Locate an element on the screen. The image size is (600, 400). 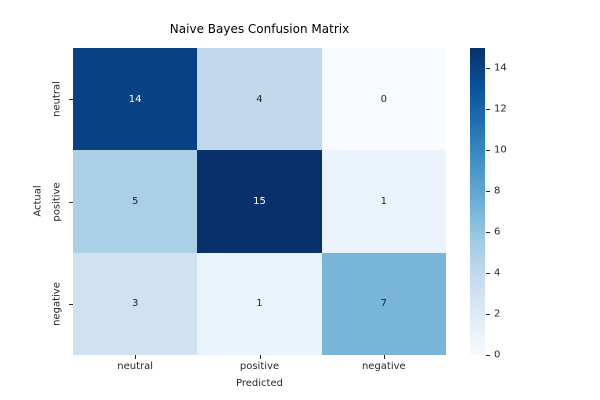
colorbar-tick-label: 8 is located at coordinates (497, 191).